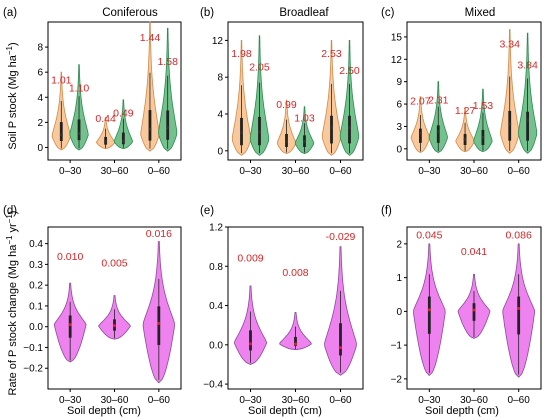 This screenshot has width=550, height=420. What do you see at coordinates (465, 111) in the screenshot?
I see `mean-value-label: 1.27` at bounding box center [465, 111].